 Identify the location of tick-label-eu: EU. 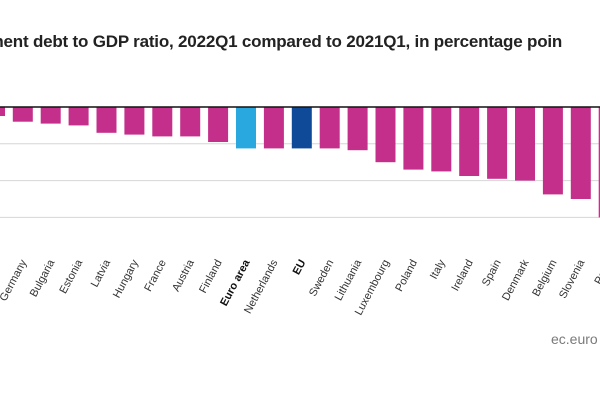
(300, 267).